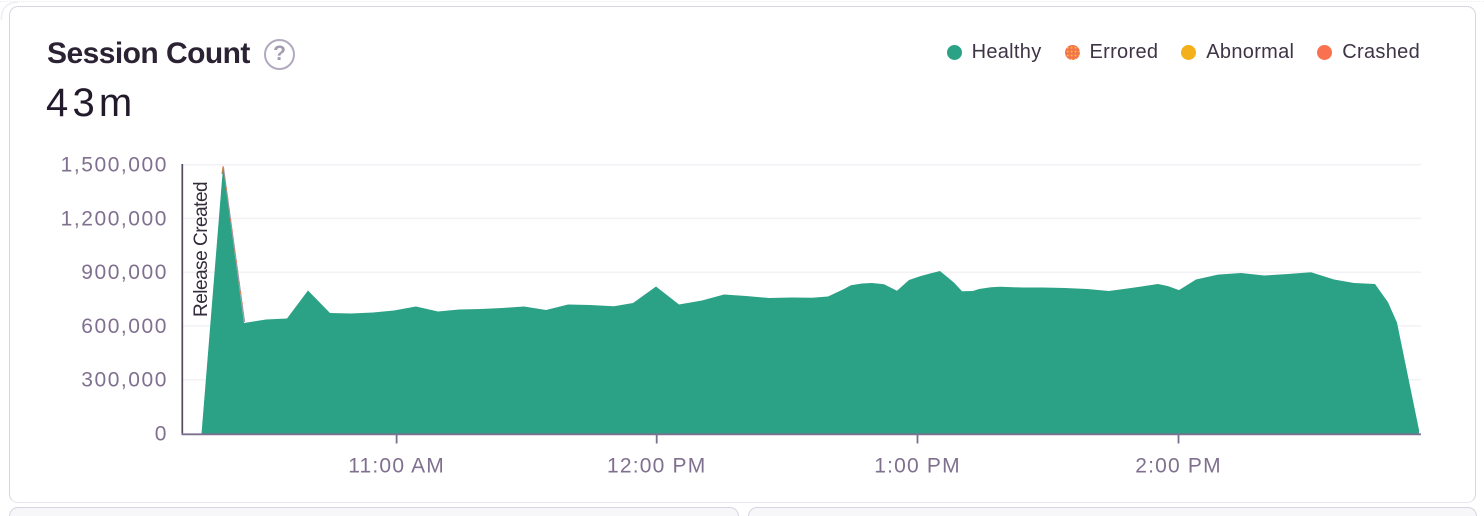 The image size is (1484, 516). What do you see at coordinates (114, 165) in the screenshot?
I see `svg-text: 1,500,000` at bounding box center [114, 165].